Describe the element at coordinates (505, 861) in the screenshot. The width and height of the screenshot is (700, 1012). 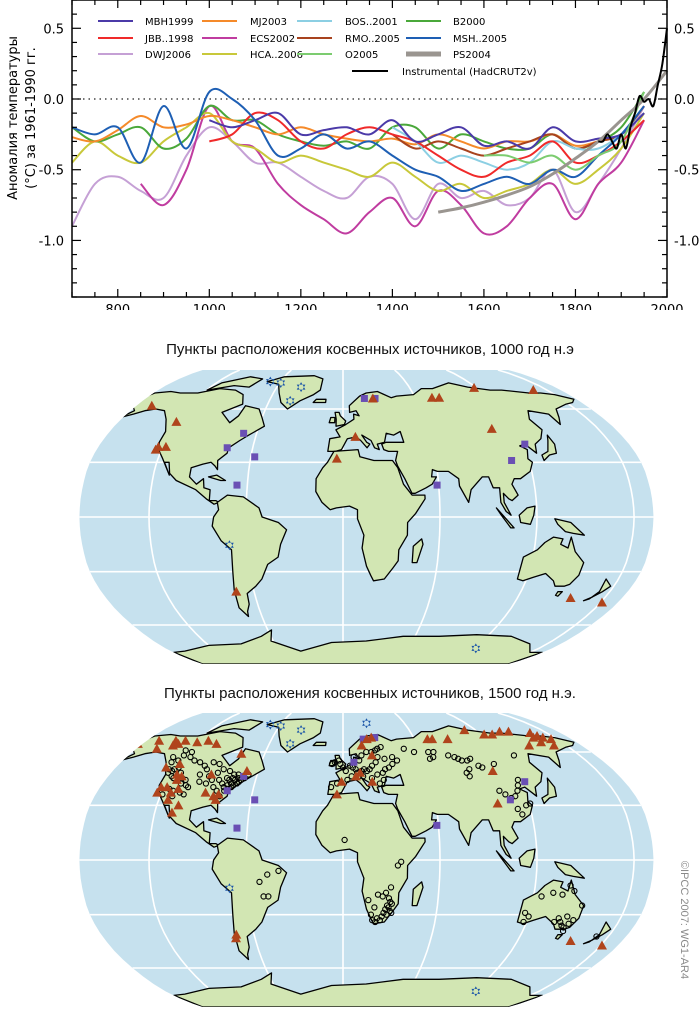
I see `land-sumatra` at that location.